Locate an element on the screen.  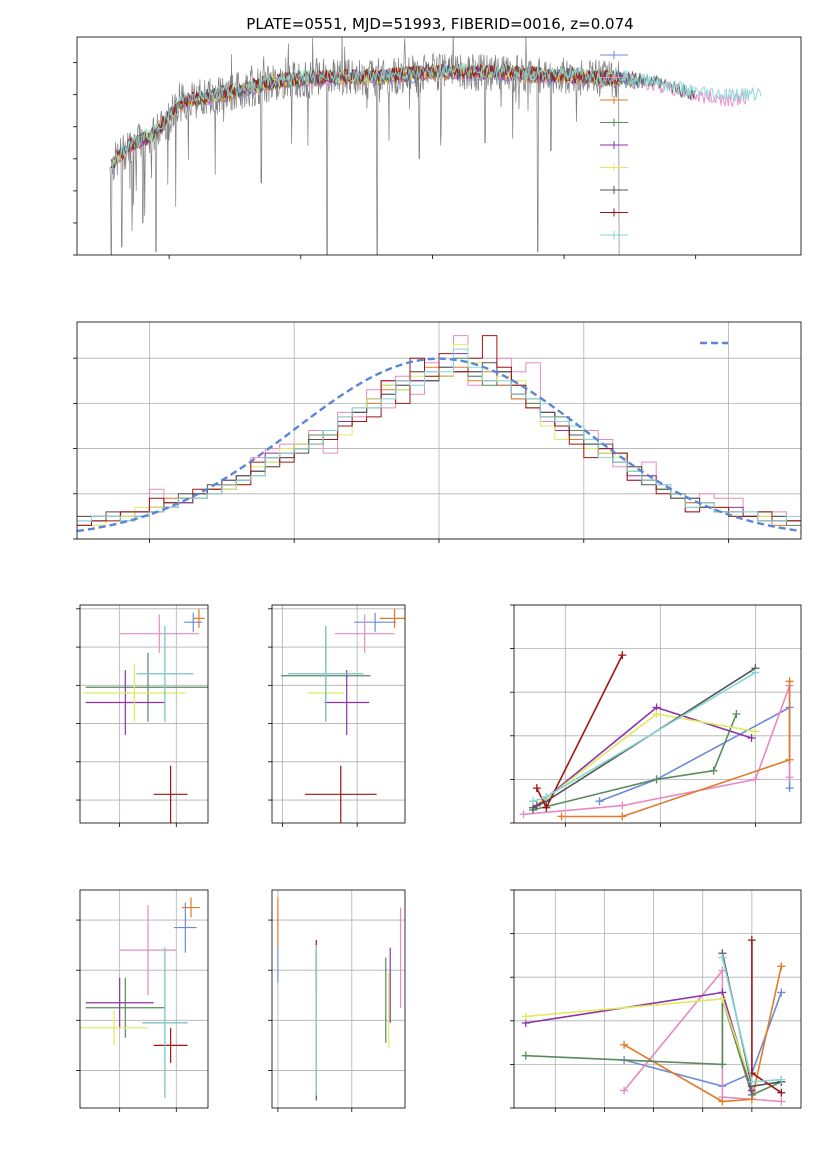
spectrum-legend is located at coordinates (614, 145).